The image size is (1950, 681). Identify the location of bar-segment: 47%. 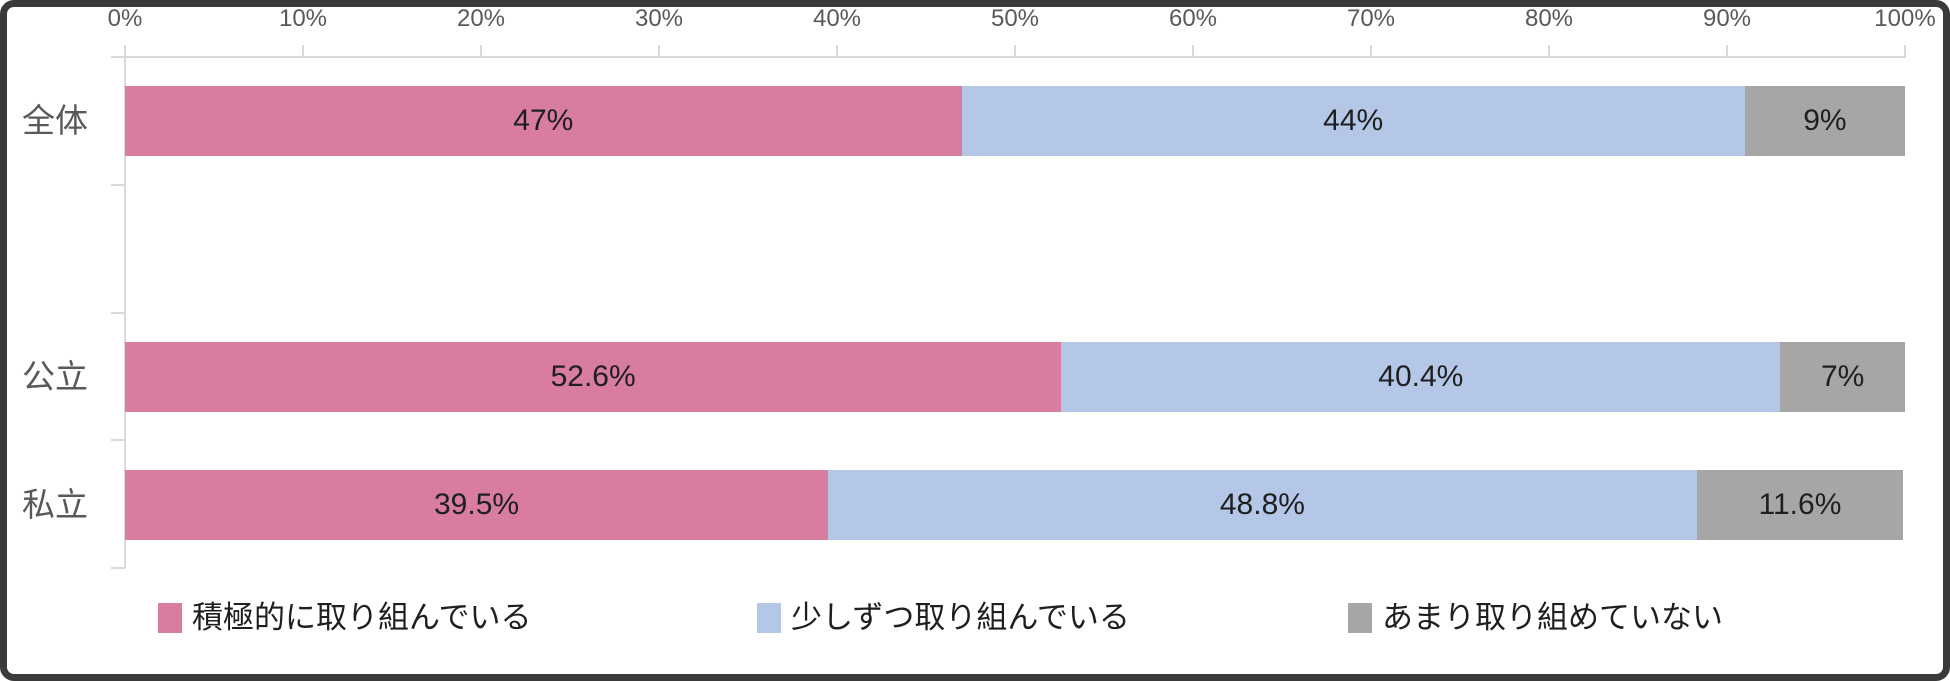
(543, 121).